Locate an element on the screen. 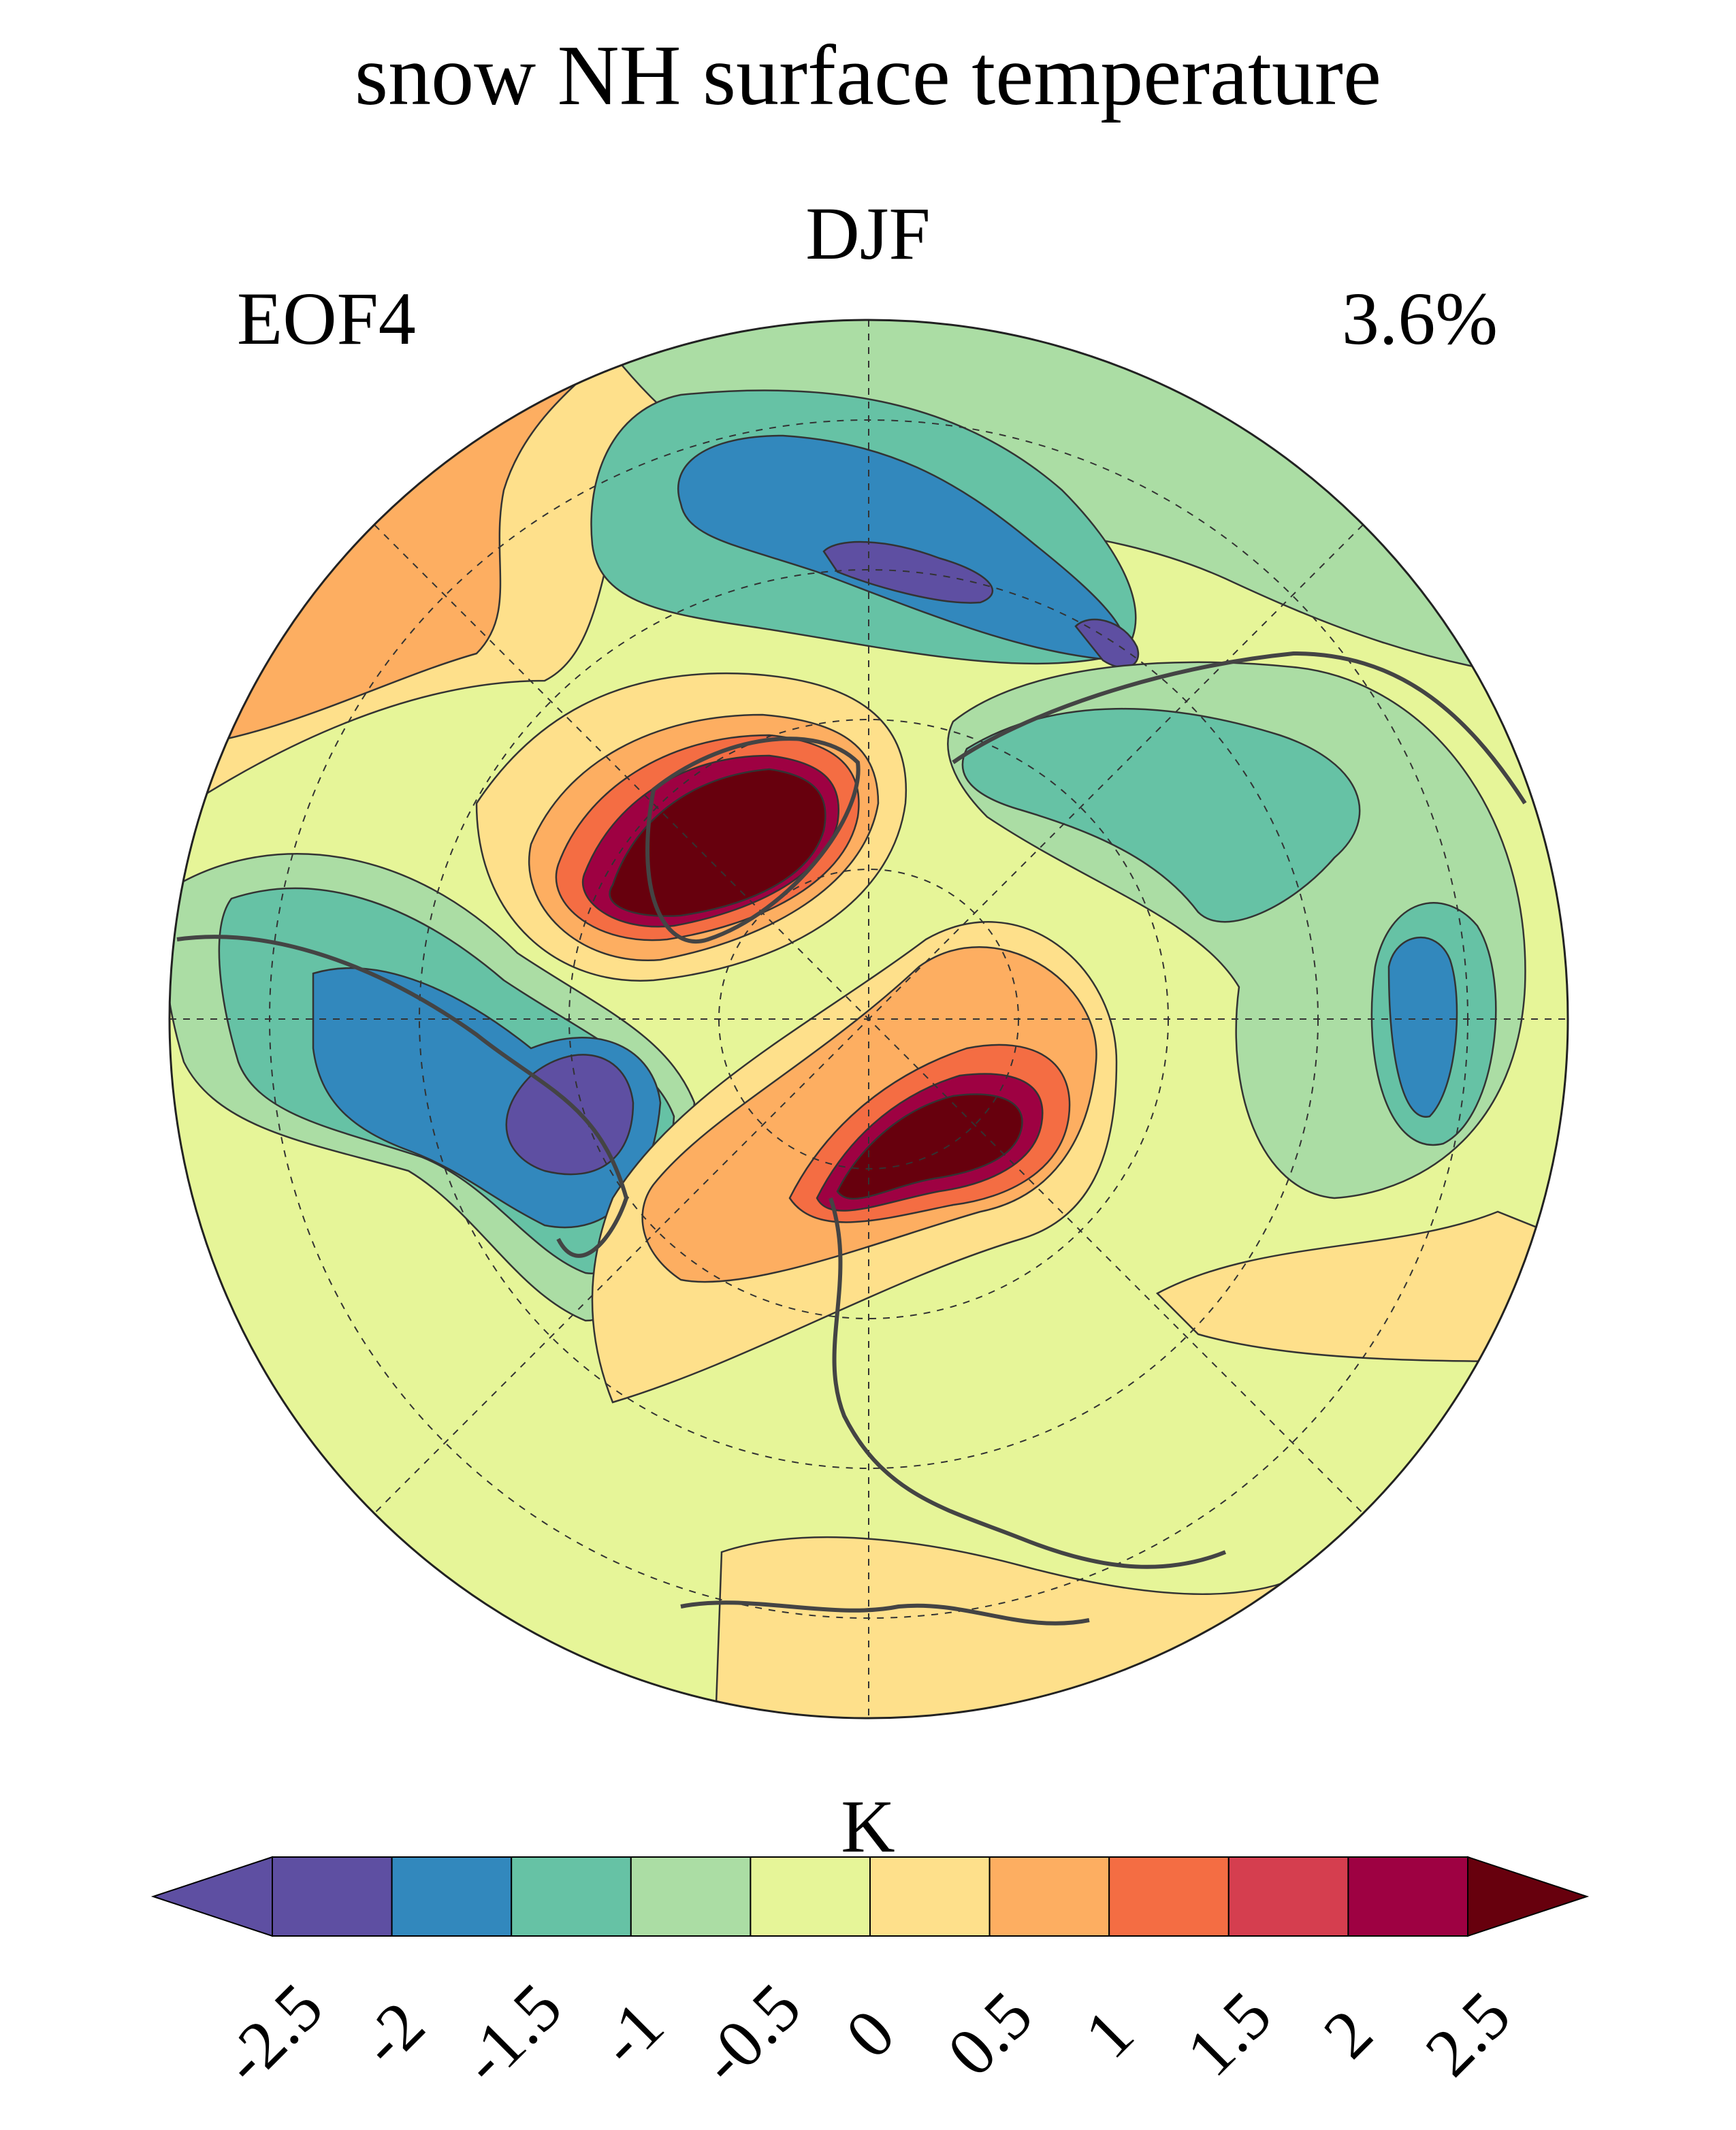 This screenshot has height=2130, width=1736. coast-greenland is located at coordinates (753, 840).